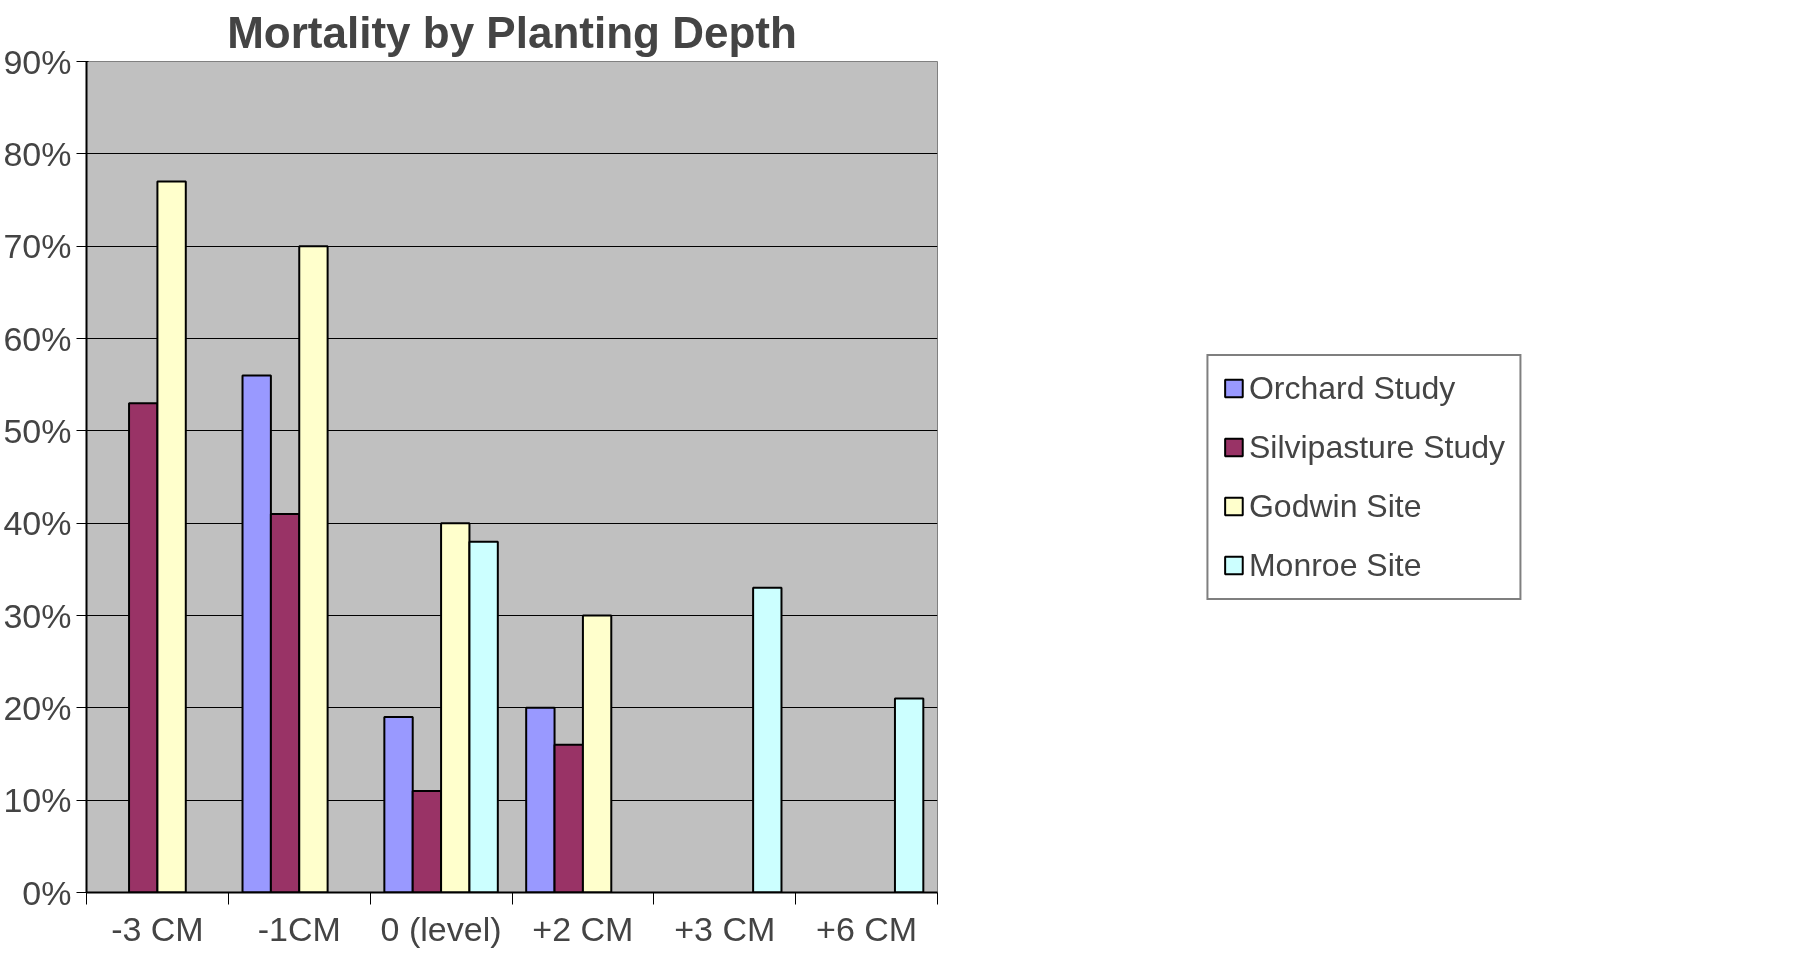 The width and height of the screenshot is (1812, 964). Describe the element at coordinates (37, 523) in the screenshot. I see `y-tick-label: 40%` at that location.